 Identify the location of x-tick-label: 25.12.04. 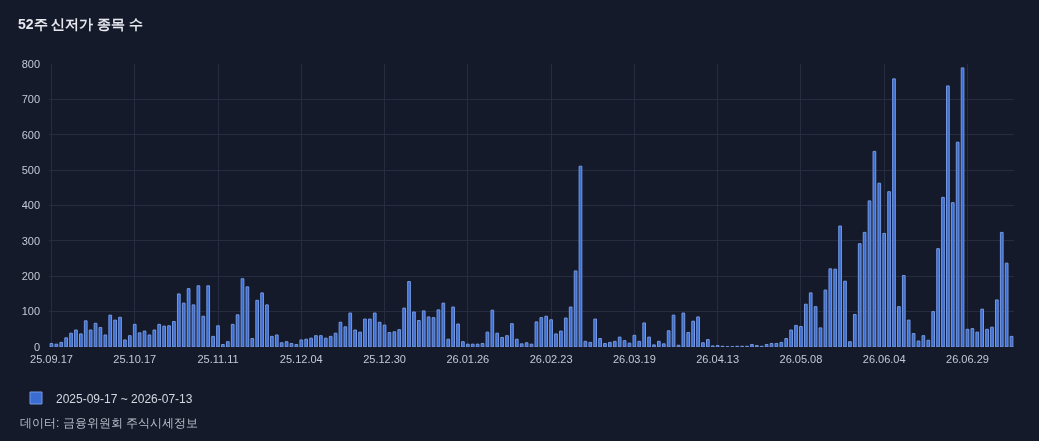
(301, 359).